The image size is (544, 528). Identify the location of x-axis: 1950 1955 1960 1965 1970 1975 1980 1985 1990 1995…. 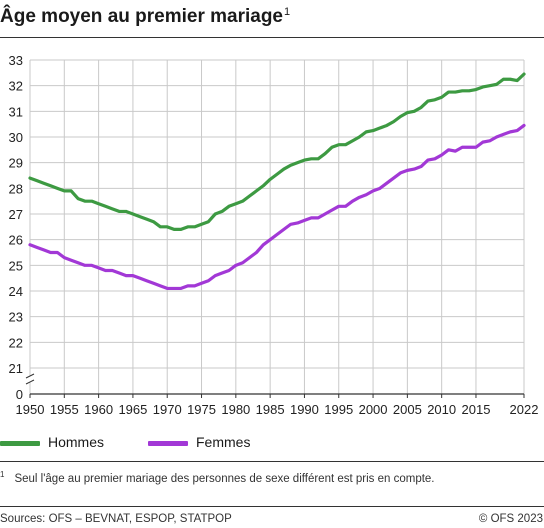
(277, 394).